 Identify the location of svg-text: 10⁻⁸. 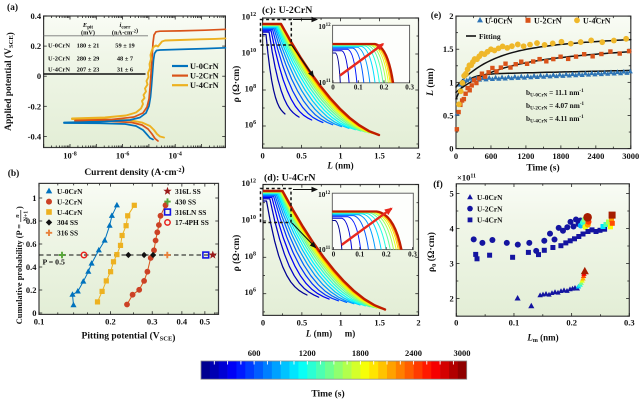
(70, 156).